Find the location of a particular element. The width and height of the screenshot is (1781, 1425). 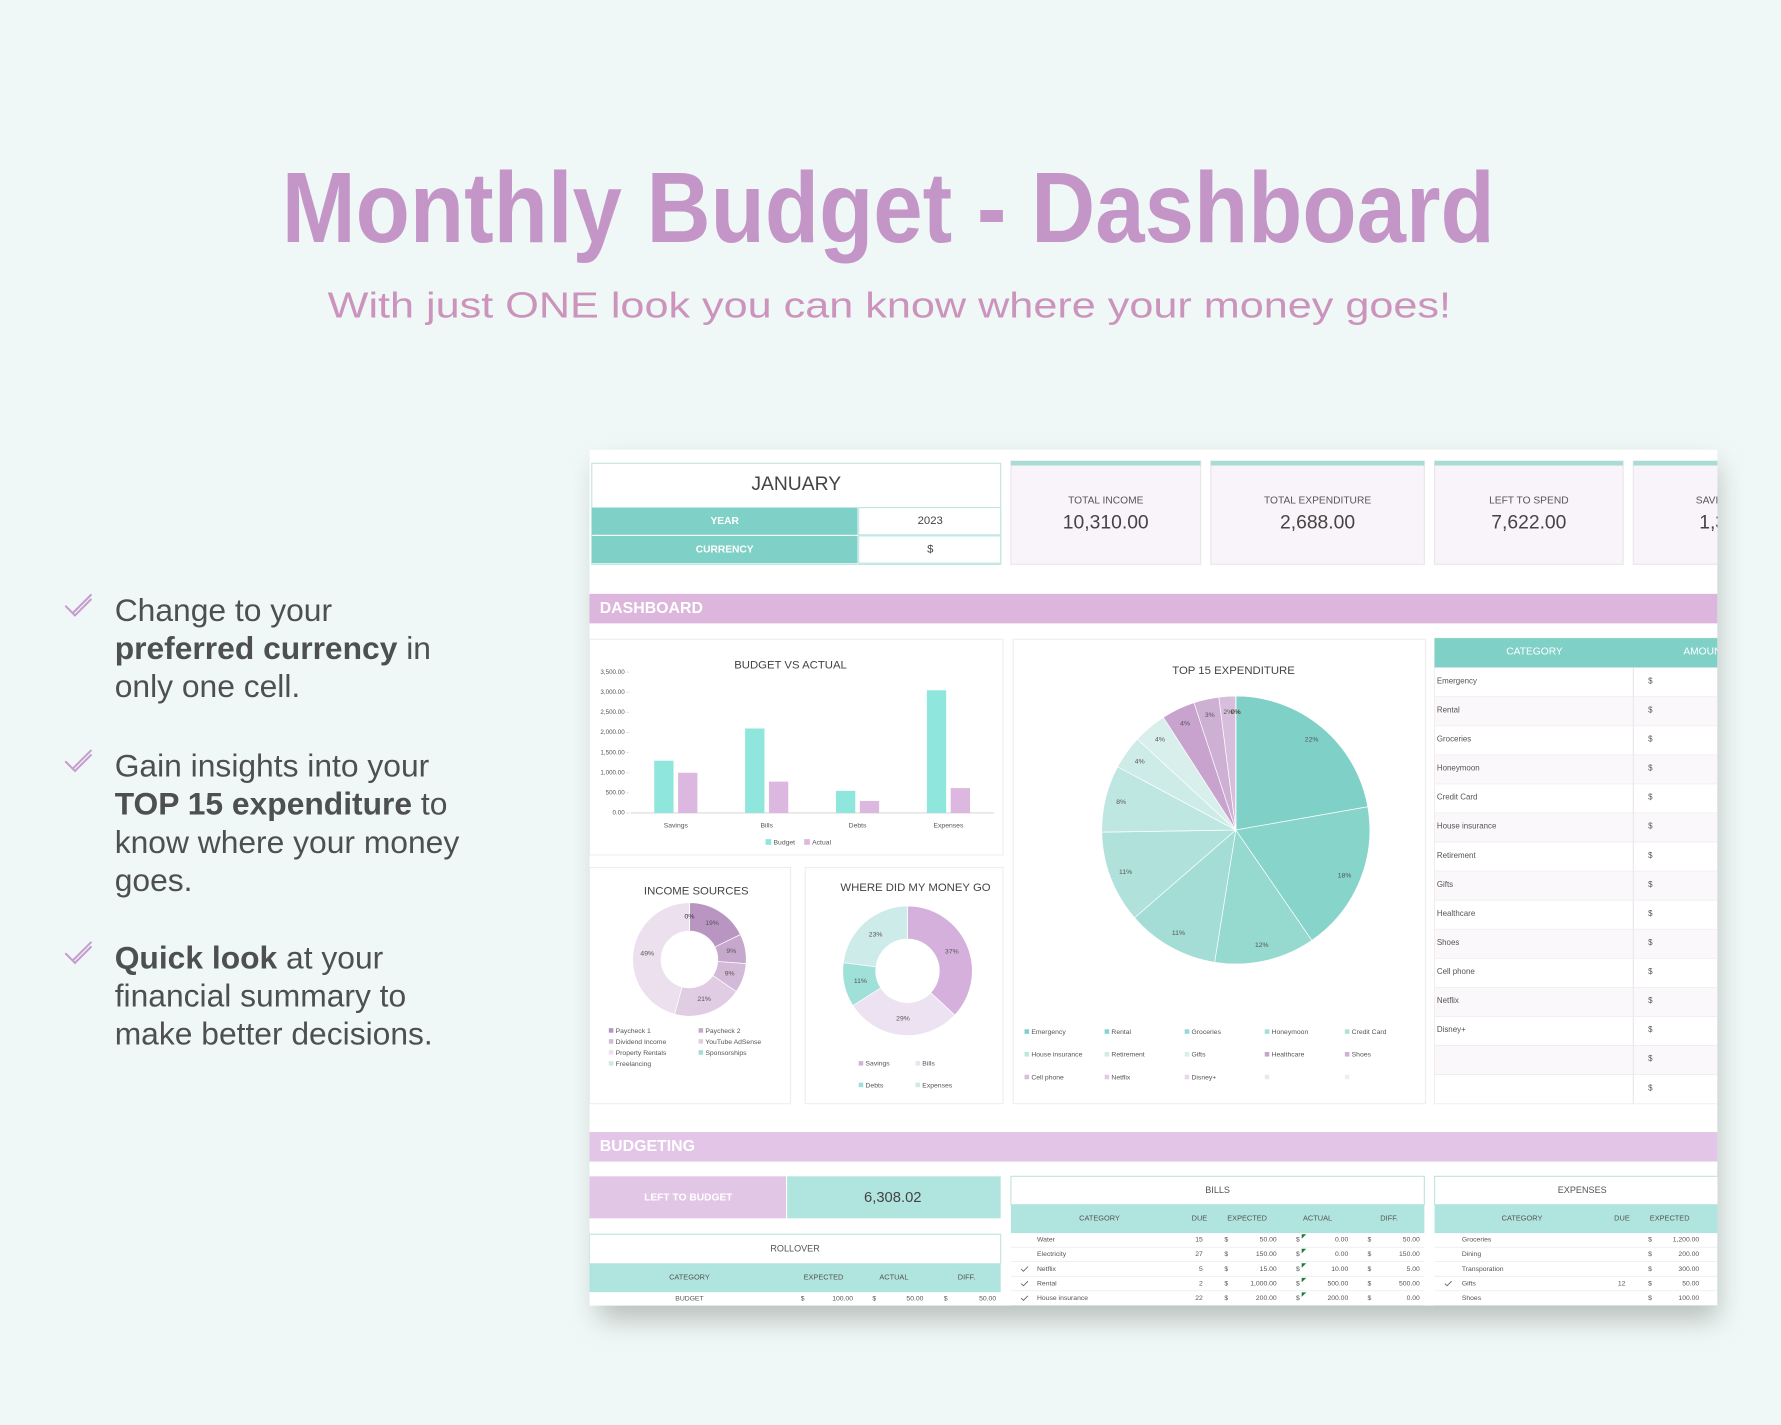

feature-segment: preferred currency is located at coordinates (256, 649).